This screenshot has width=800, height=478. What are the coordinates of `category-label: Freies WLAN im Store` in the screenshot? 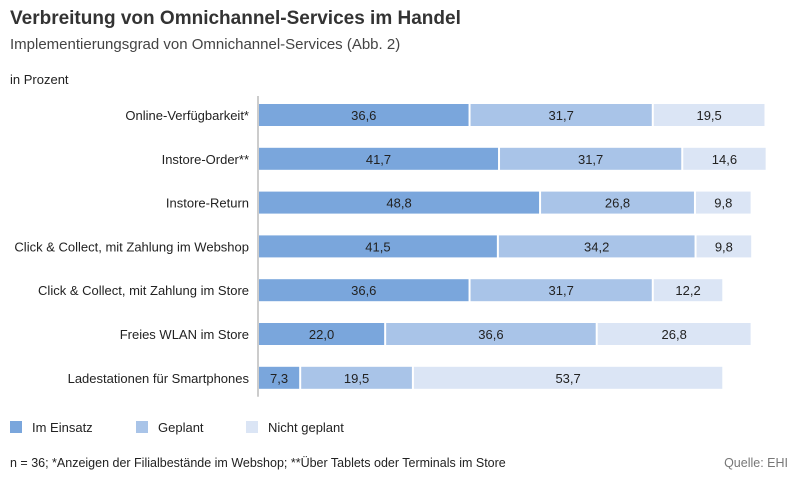 It's located at (184, 334).